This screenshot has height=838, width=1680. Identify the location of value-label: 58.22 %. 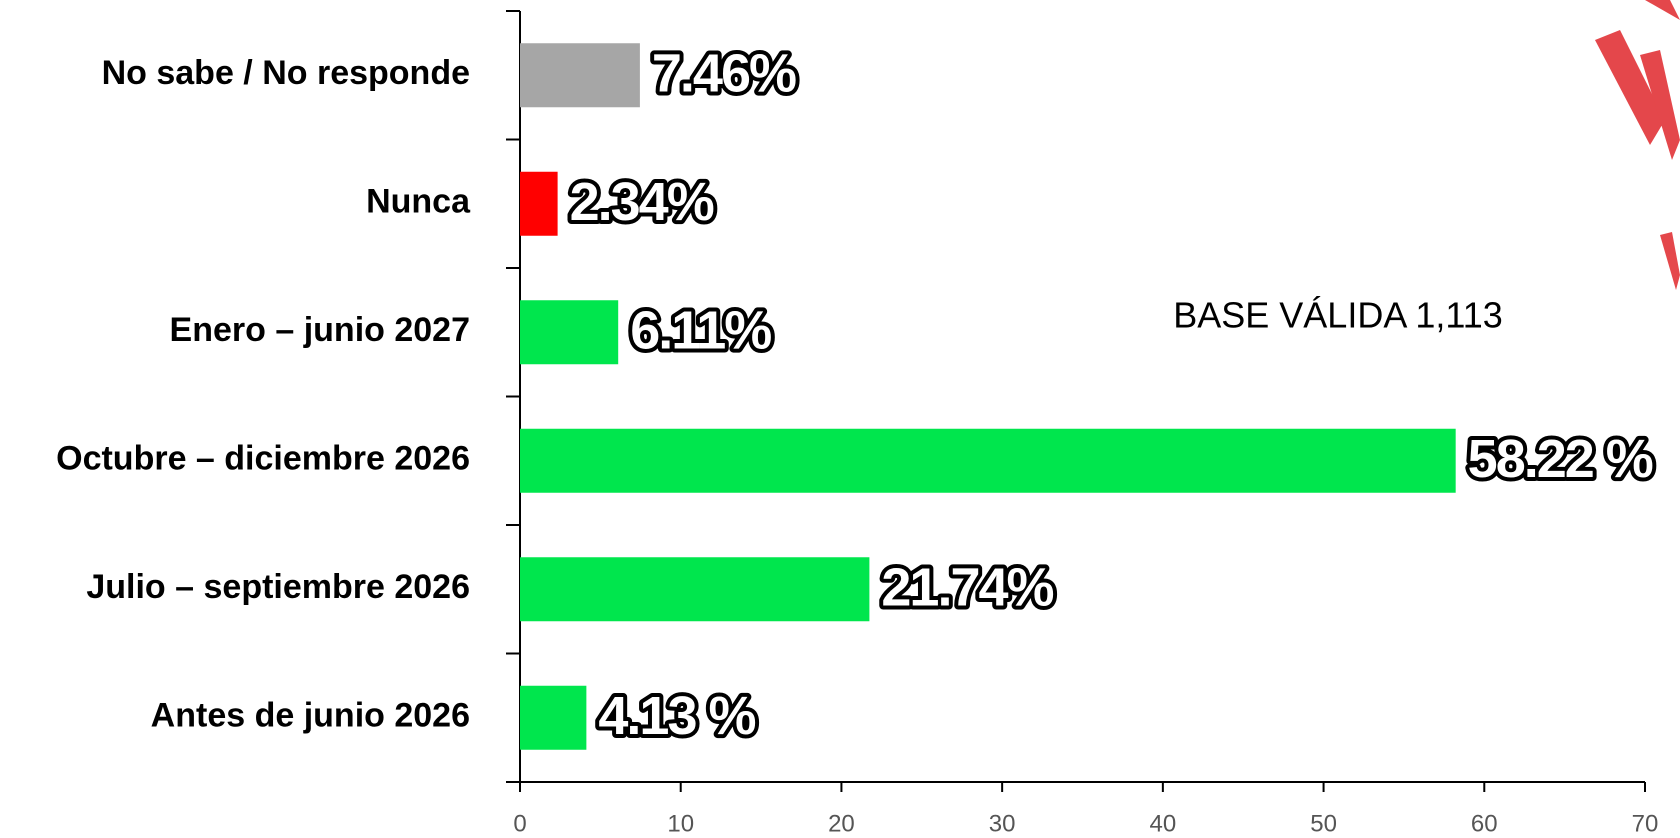
(1560, 459).